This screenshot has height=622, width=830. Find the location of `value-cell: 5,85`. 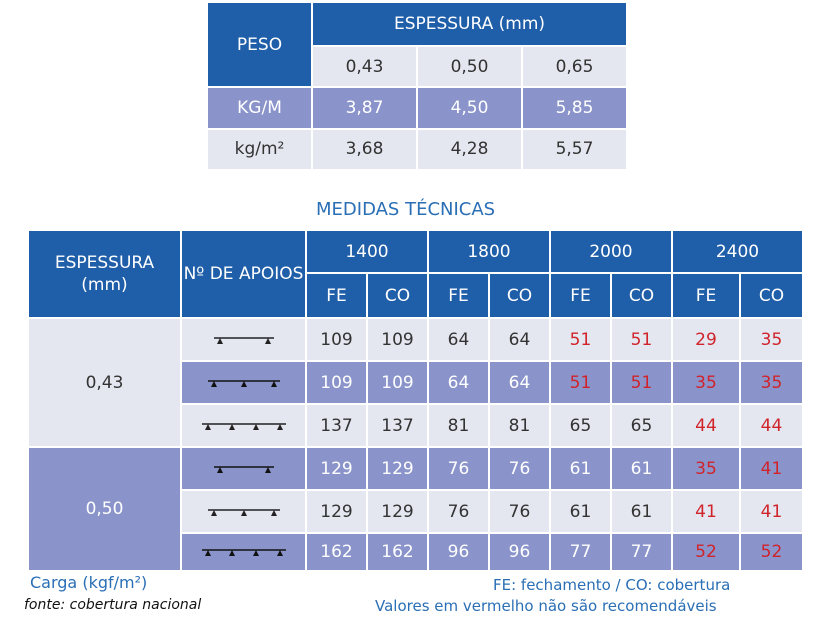

value-cell: 5,85 is located at coordinates (574, 108).